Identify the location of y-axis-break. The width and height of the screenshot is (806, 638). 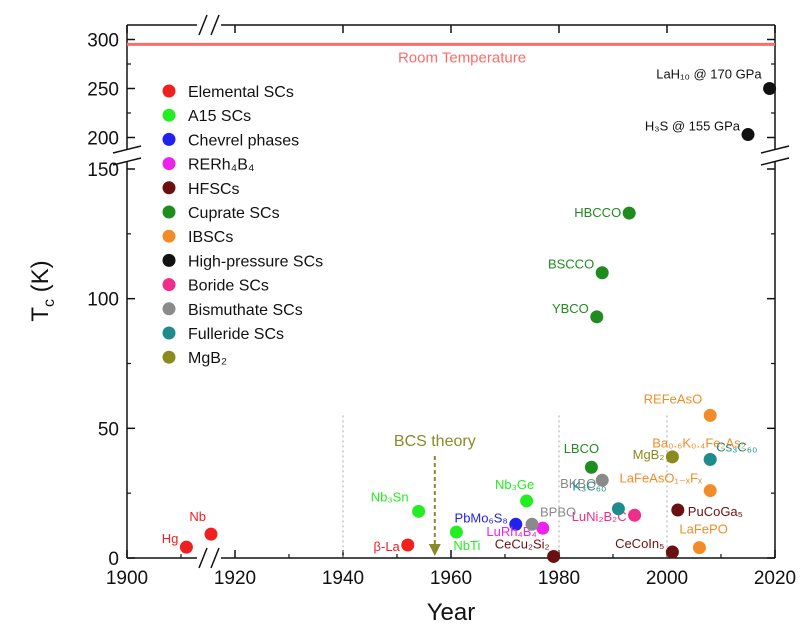
(451, 155).